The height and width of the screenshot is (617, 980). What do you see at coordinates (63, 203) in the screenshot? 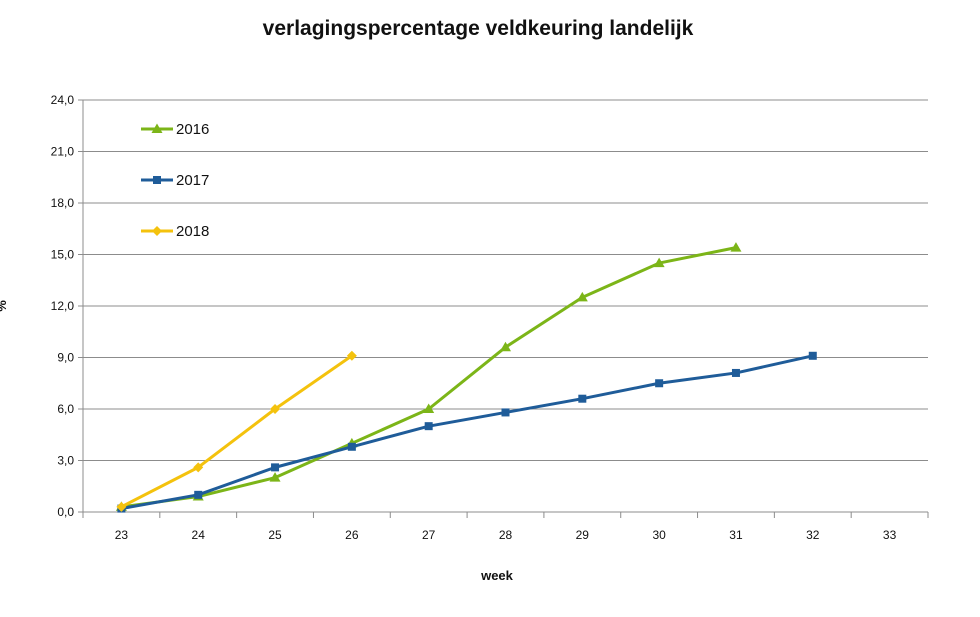
I see `y-tick-label: 18,0` at bounding box center [63, 203].